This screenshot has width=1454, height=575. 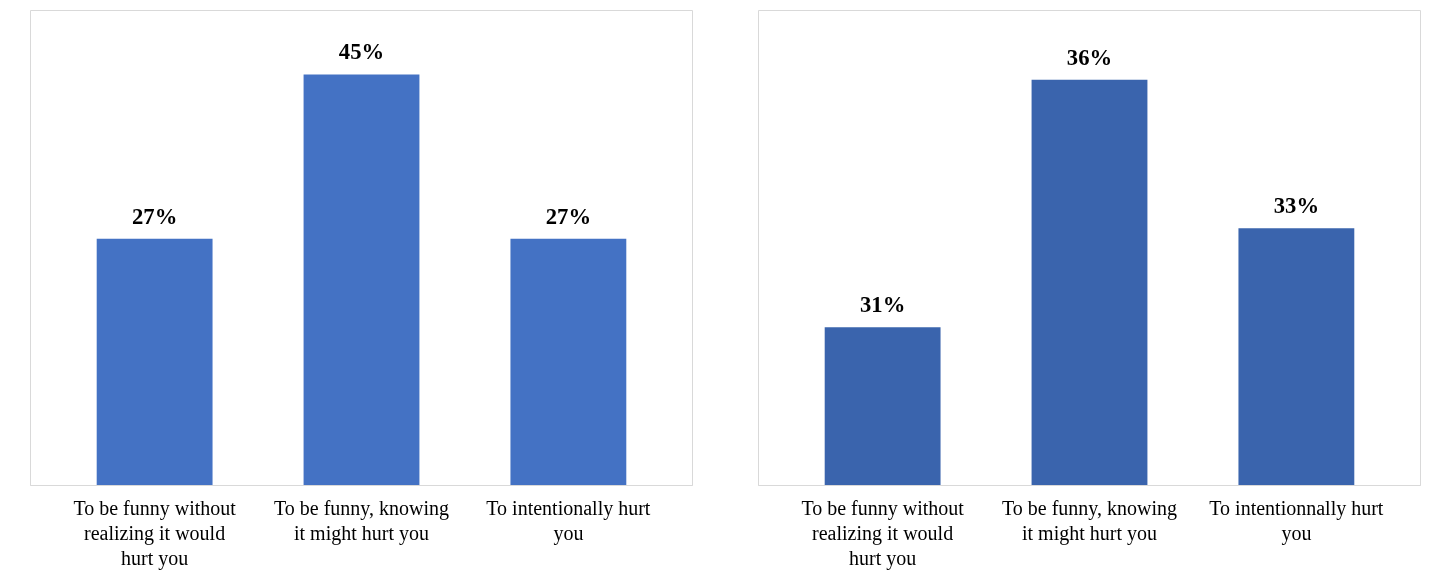 I want to click on data-label: 36%, so click(x=1089, y=57).